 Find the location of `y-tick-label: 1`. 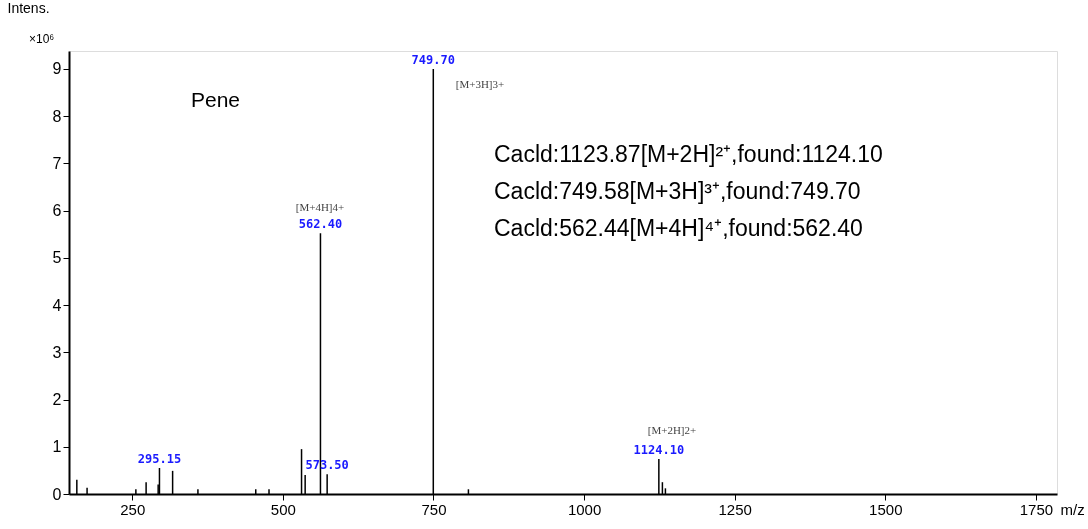

y-tick-label: 1 is located at coordinates (57, 447).